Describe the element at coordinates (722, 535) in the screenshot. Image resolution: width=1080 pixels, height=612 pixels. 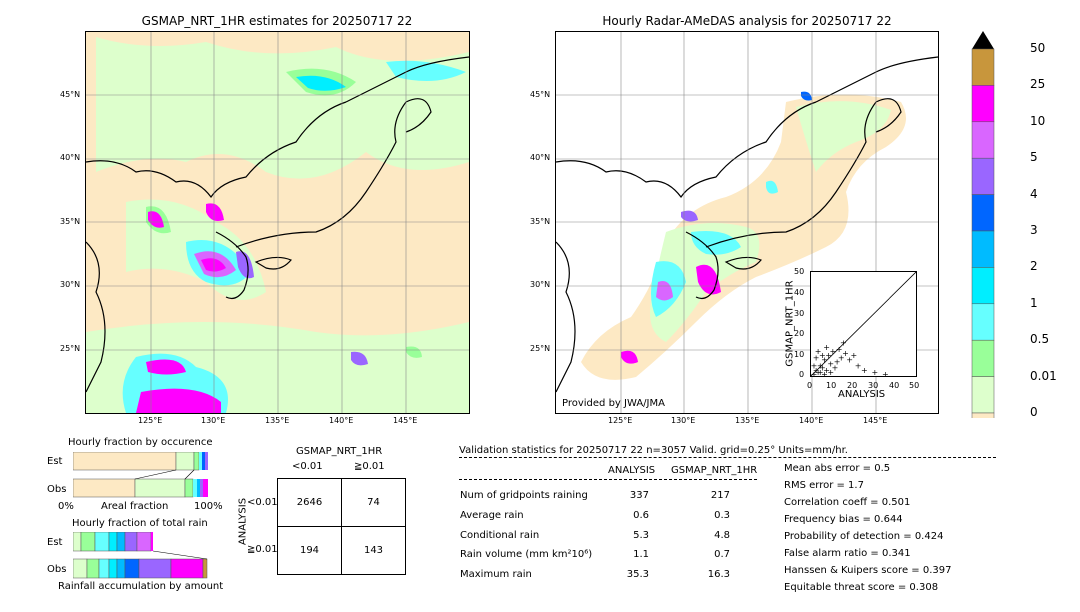
I see `stat-gsmap: 4.8` at that location.